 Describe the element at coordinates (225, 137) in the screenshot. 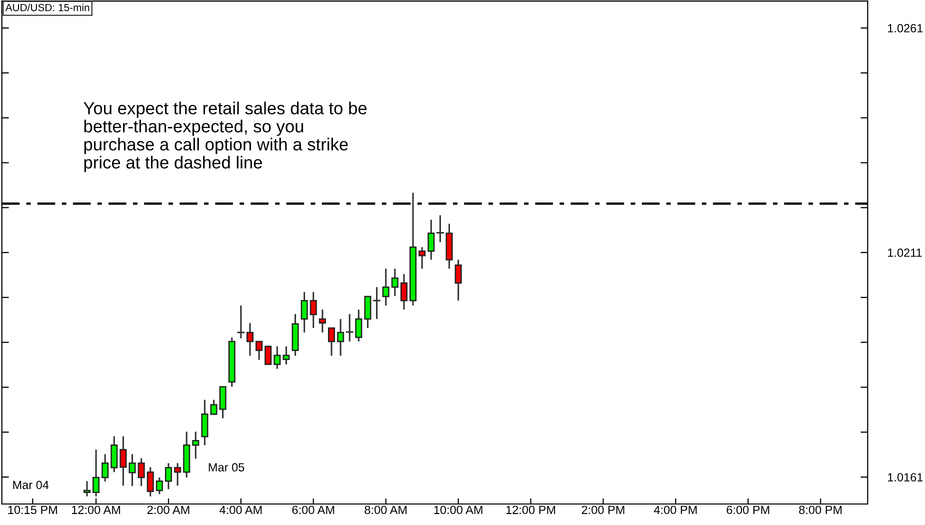

I see `annotation: You expect the retail sales data to be better-than-expected, so you purchase a call option with a strike price at the dashed line` at that location.